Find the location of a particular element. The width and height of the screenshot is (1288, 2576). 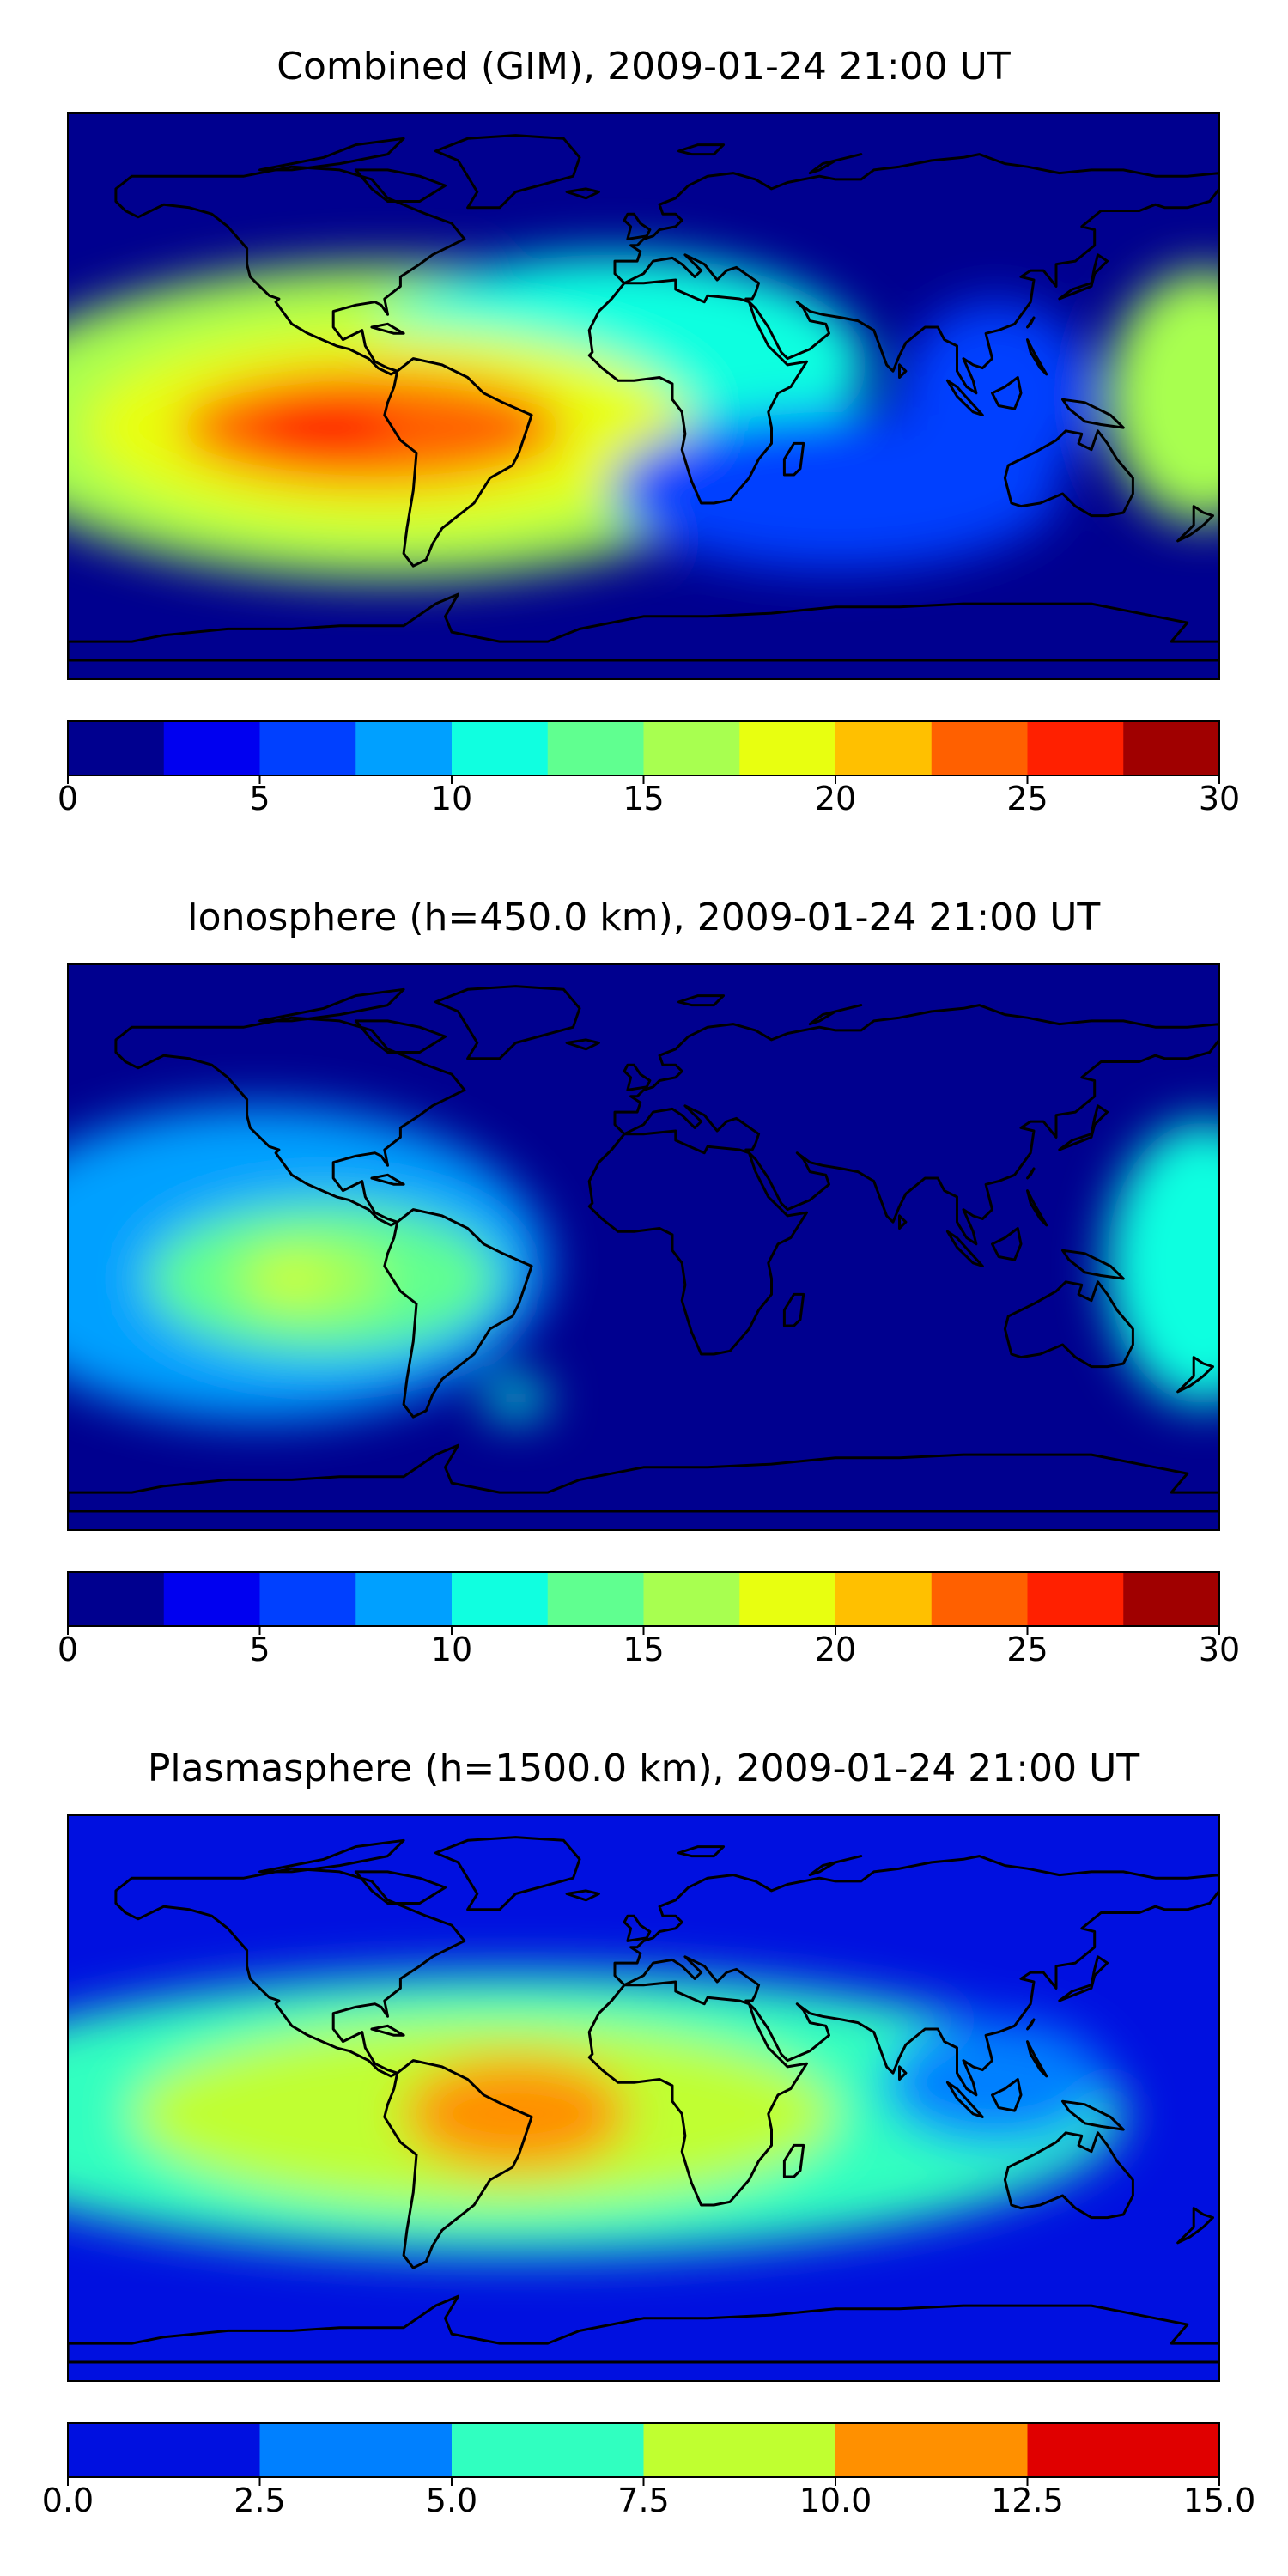

colorbar-2: 0 5 10 15 20 25 30 is located at coordinates (649, 1620).